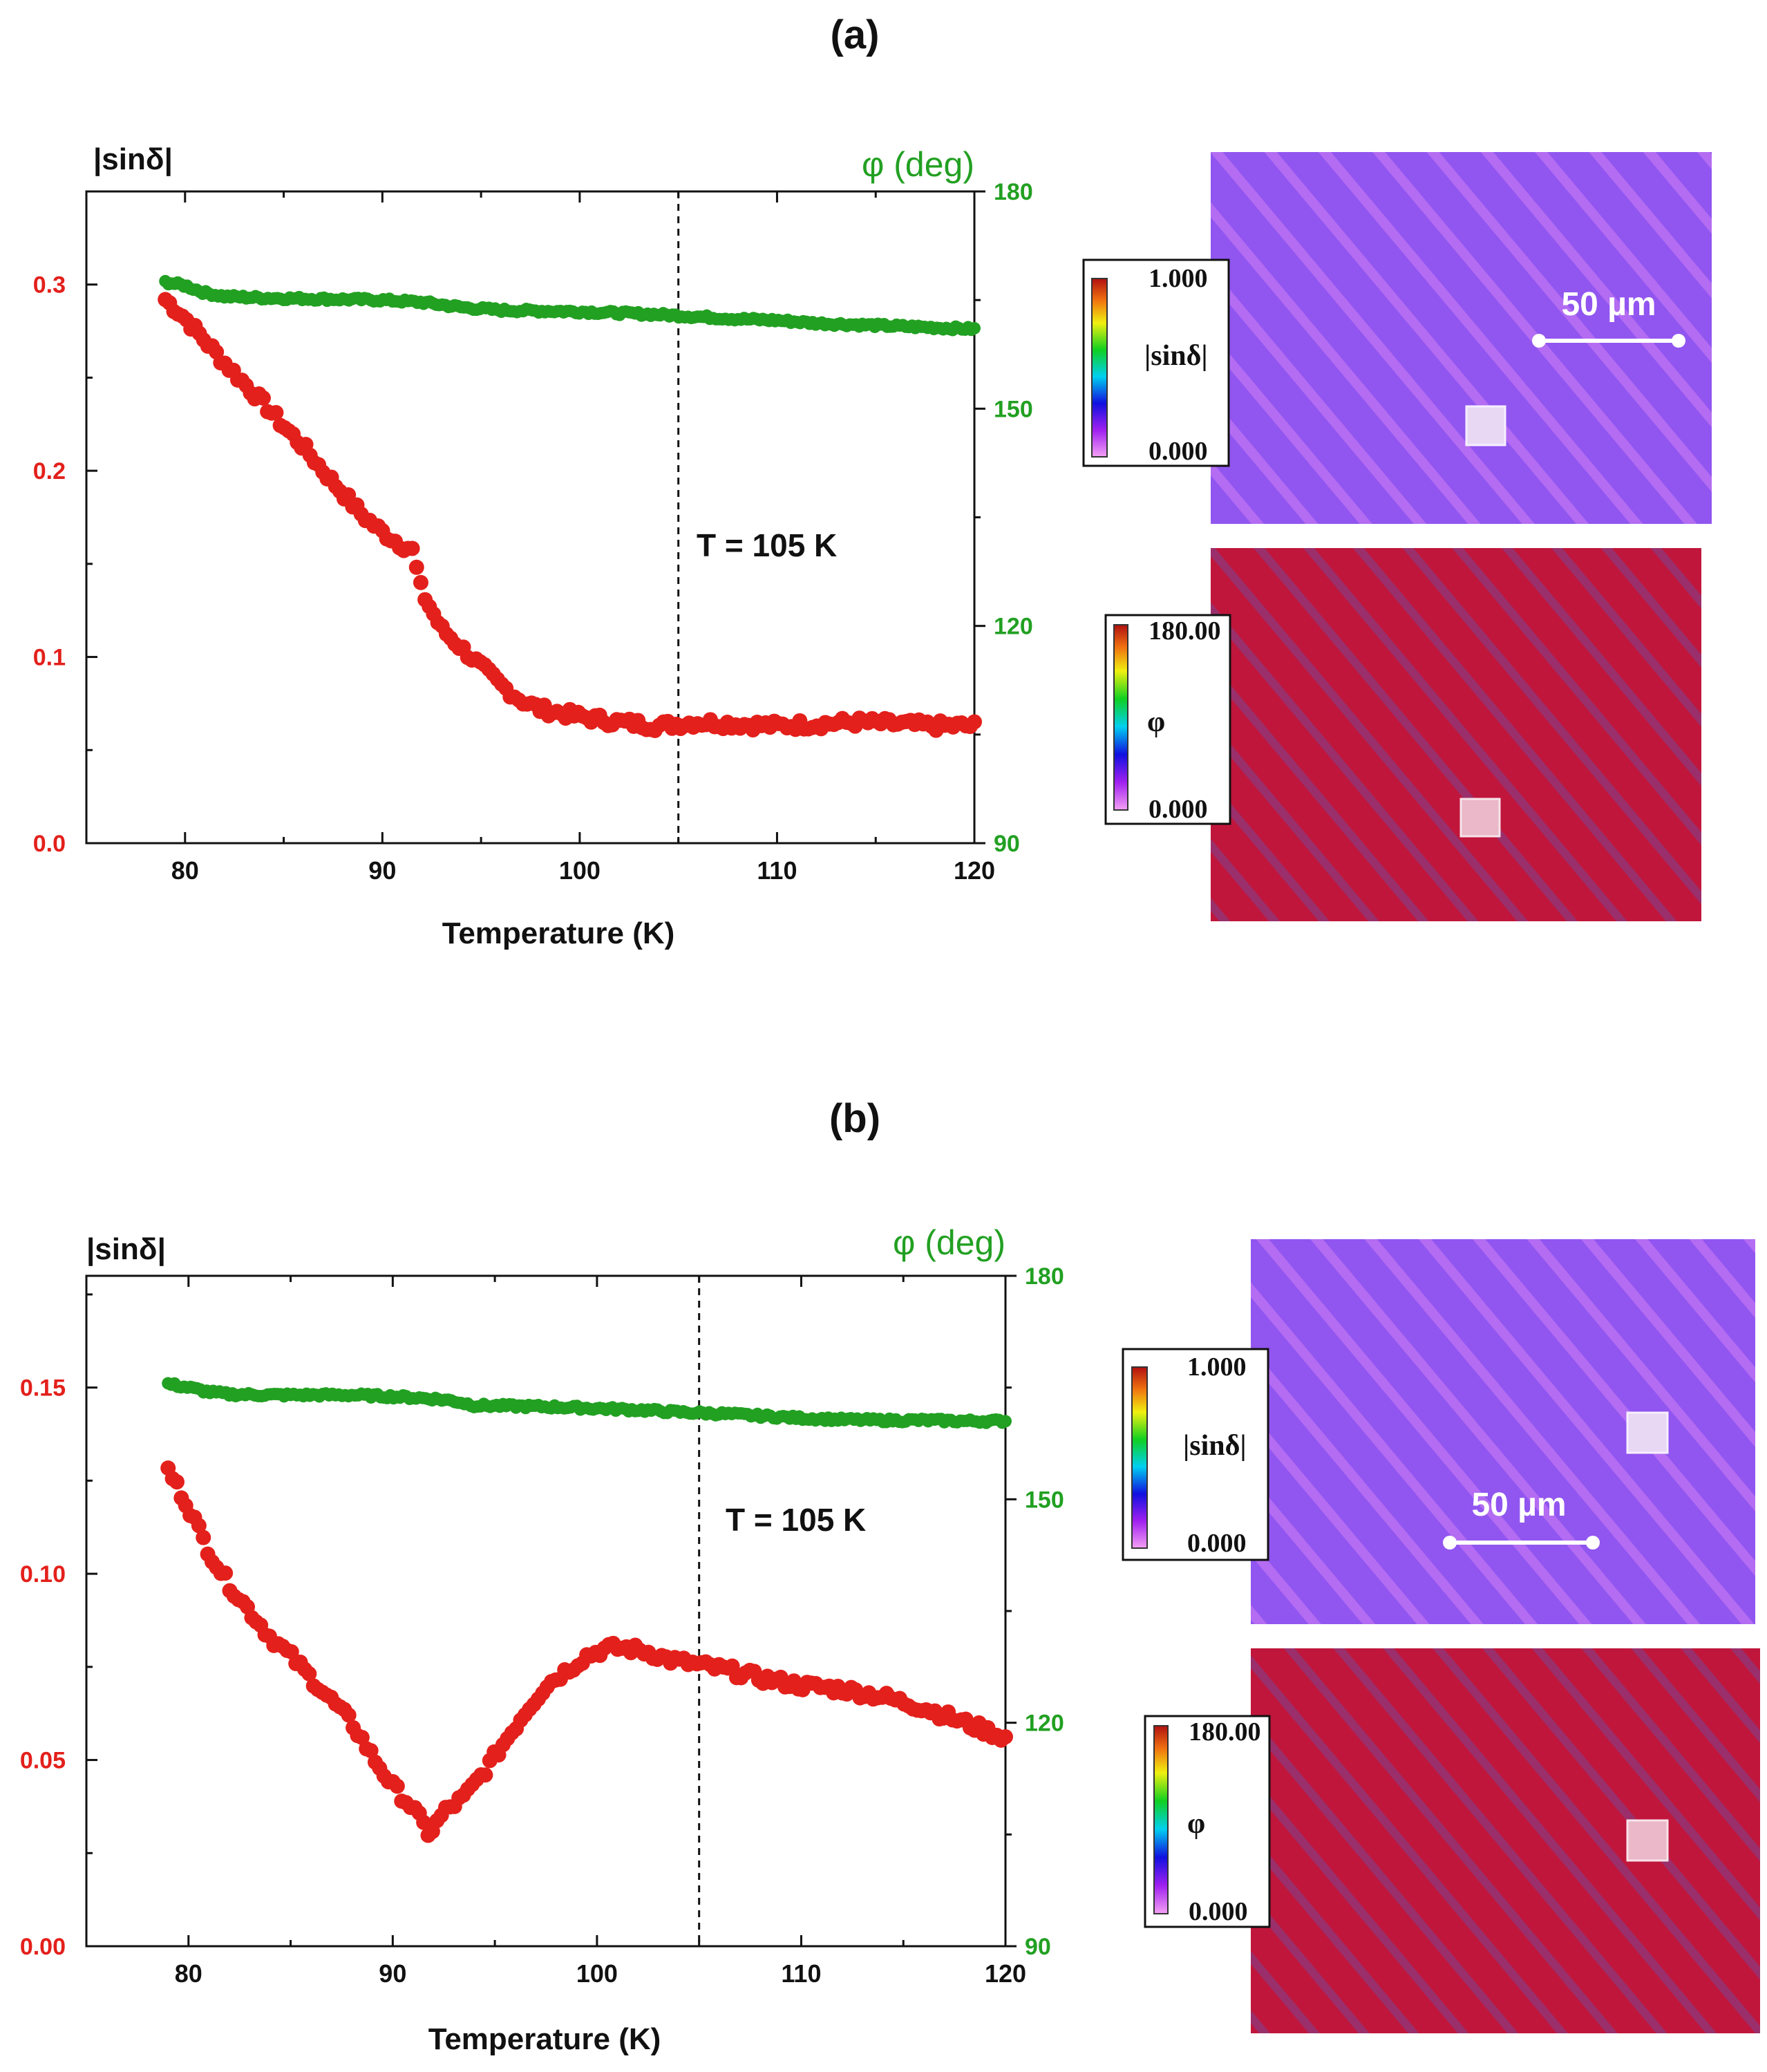 The image size is (1767, 2072). I want to click on map-a-sin-colorbar-max: 1.000, so click(1178, 278).